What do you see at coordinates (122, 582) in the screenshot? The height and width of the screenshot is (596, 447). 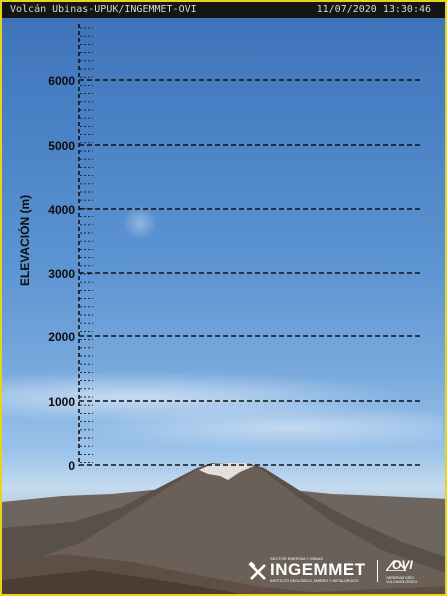 I see `foreground-ridge` at bounding box center [122, 582].